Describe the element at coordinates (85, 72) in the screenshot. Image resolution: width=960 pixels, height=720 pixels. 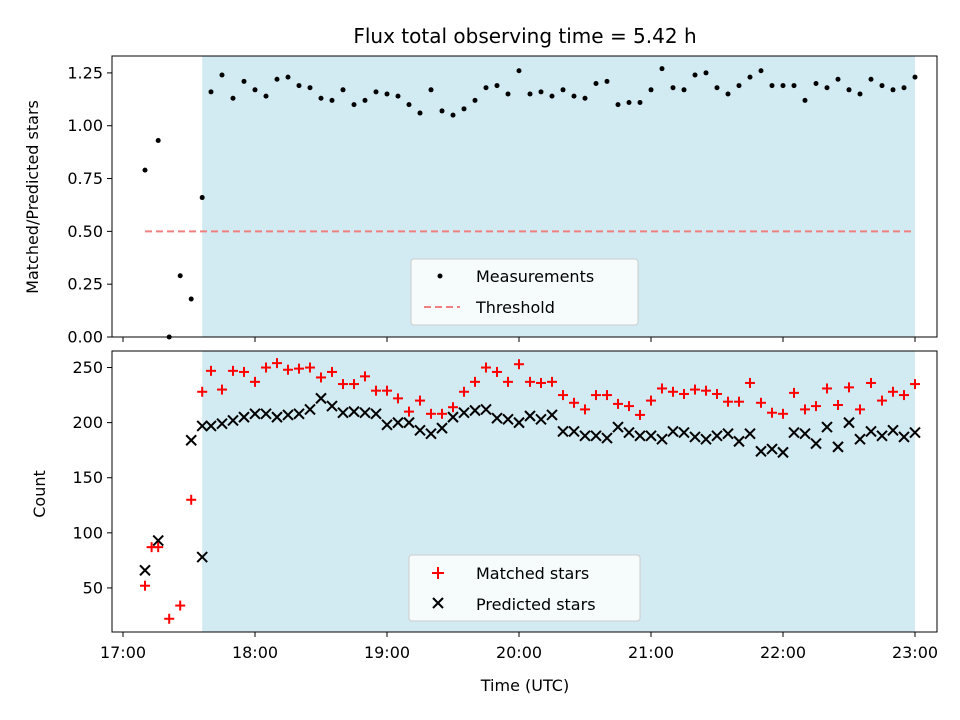
I see `top-y-tick-label: 1.25` at that location.